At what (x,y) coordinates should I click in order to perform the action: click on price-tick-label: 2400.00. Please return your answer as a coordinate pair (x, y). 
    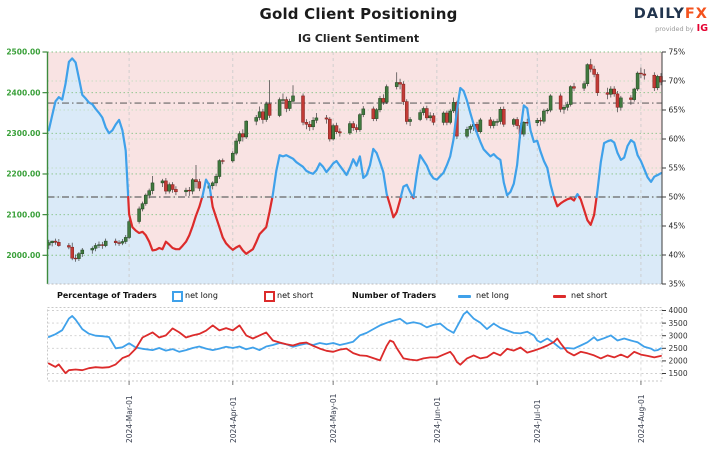
    Looking at the image, I should click on (23, 92).